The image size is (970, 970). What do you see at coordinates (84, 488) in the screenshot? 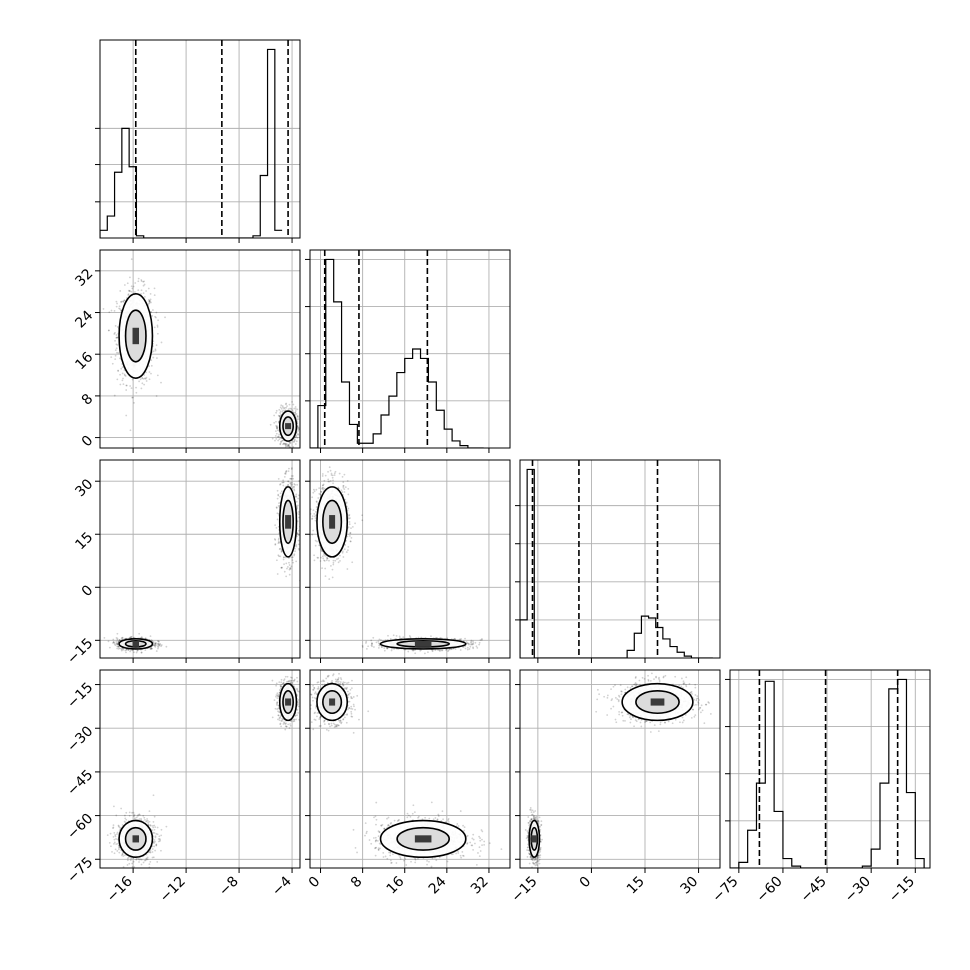
I see `y-tick-label: 30` at bounding box center [84, 488].